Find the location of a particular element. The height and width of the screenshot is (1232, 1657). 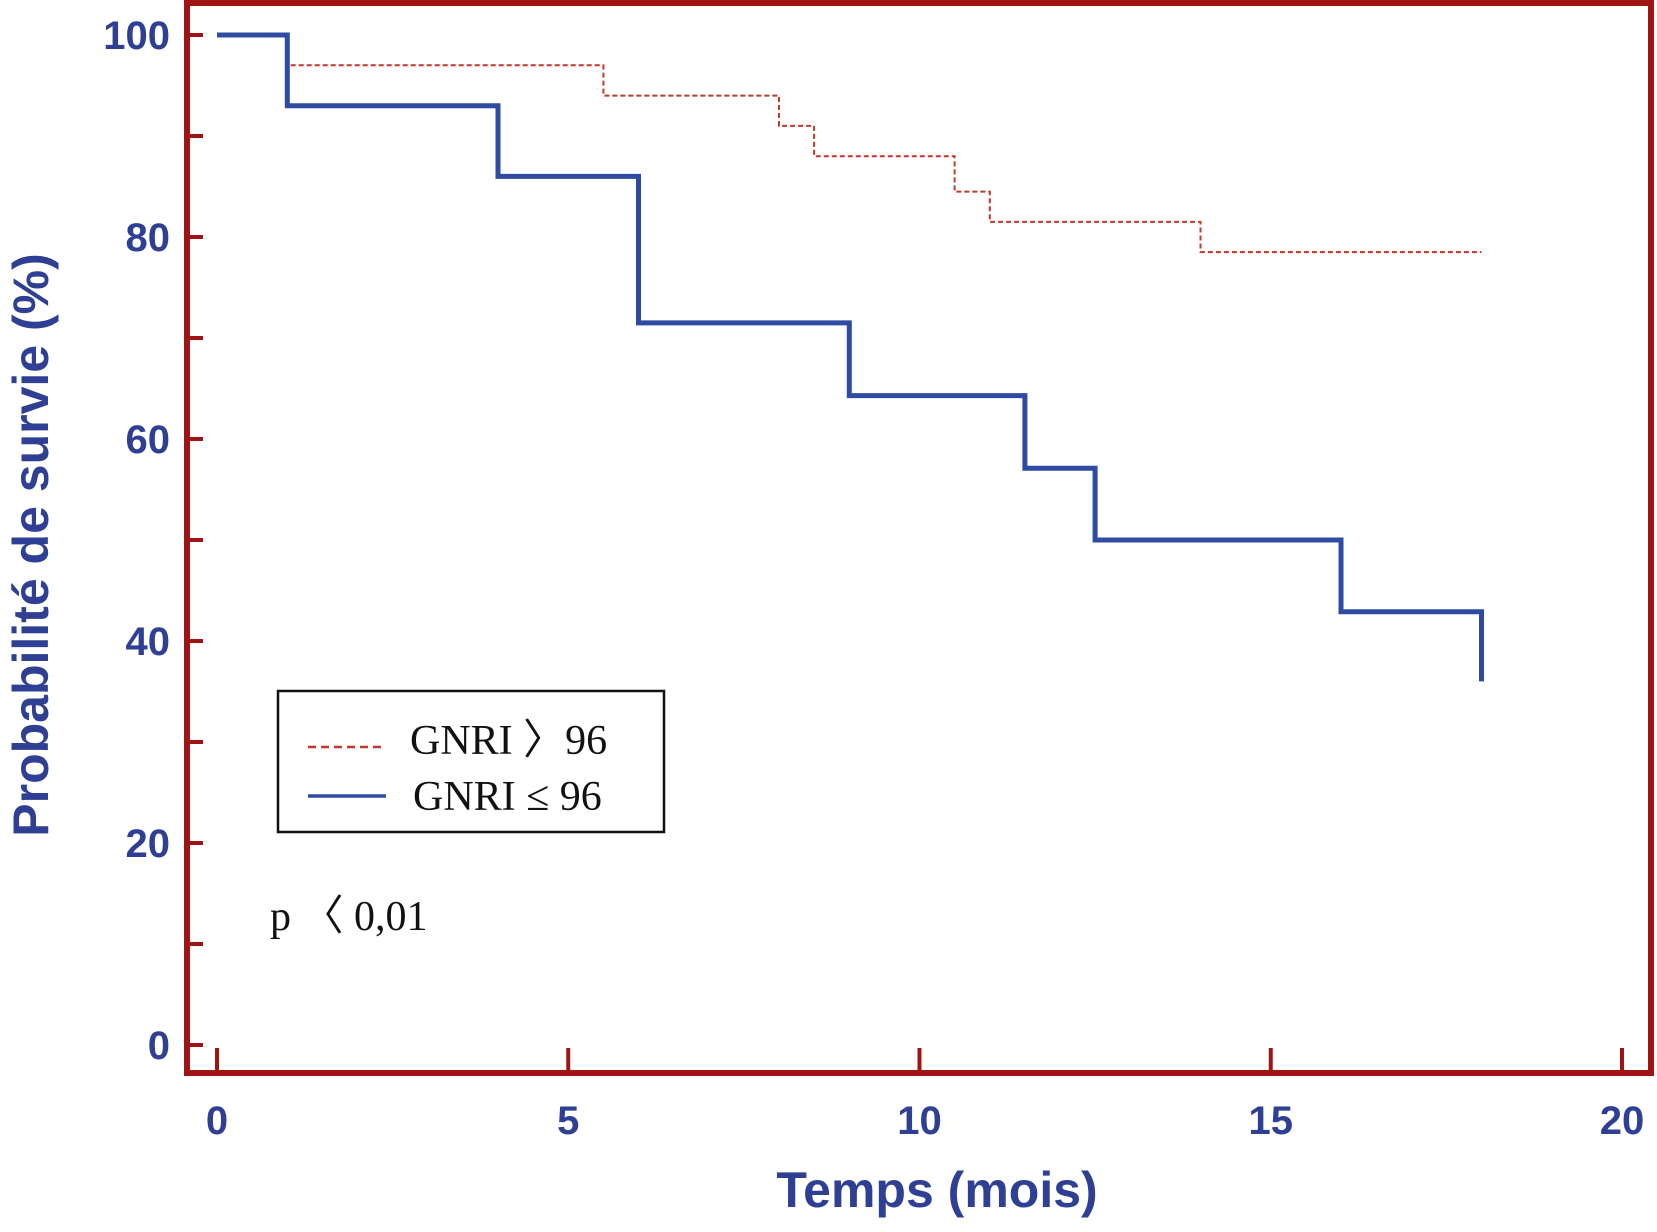

series-line-gnri-high is located at coordinates (849, 144).